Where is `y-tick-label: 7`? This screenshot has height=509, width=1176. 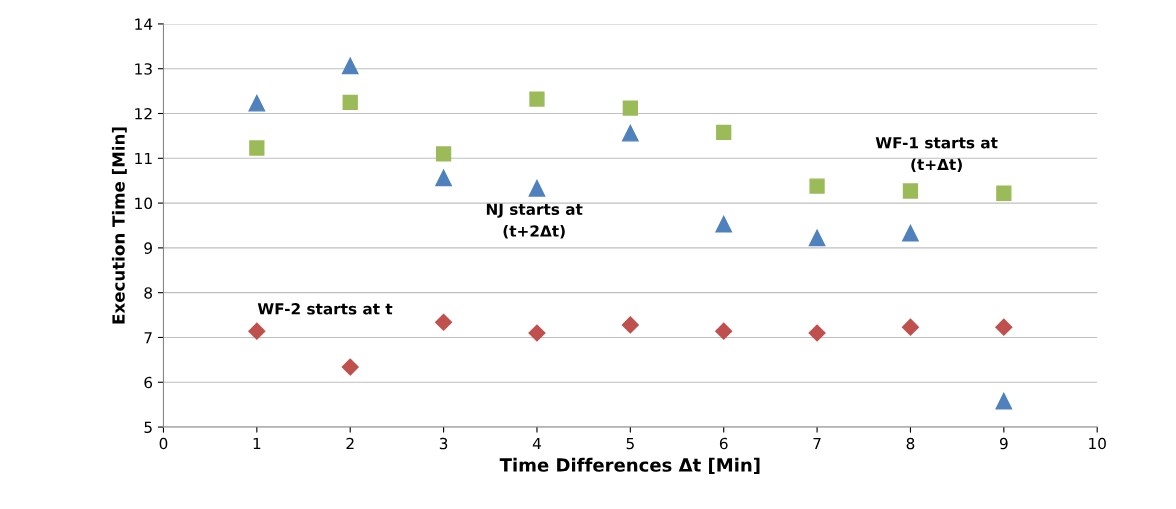 y-tick-label: 7 is located at coordinates (148, 338).